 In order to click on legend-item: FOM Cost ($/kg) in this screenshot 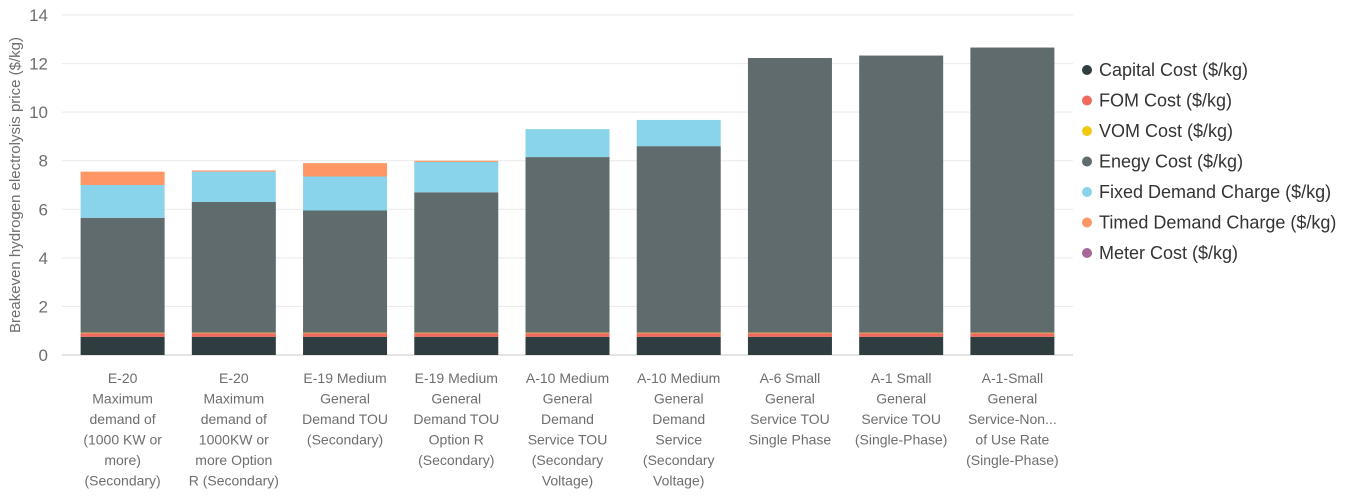, I will do `click(1157, 101)`.